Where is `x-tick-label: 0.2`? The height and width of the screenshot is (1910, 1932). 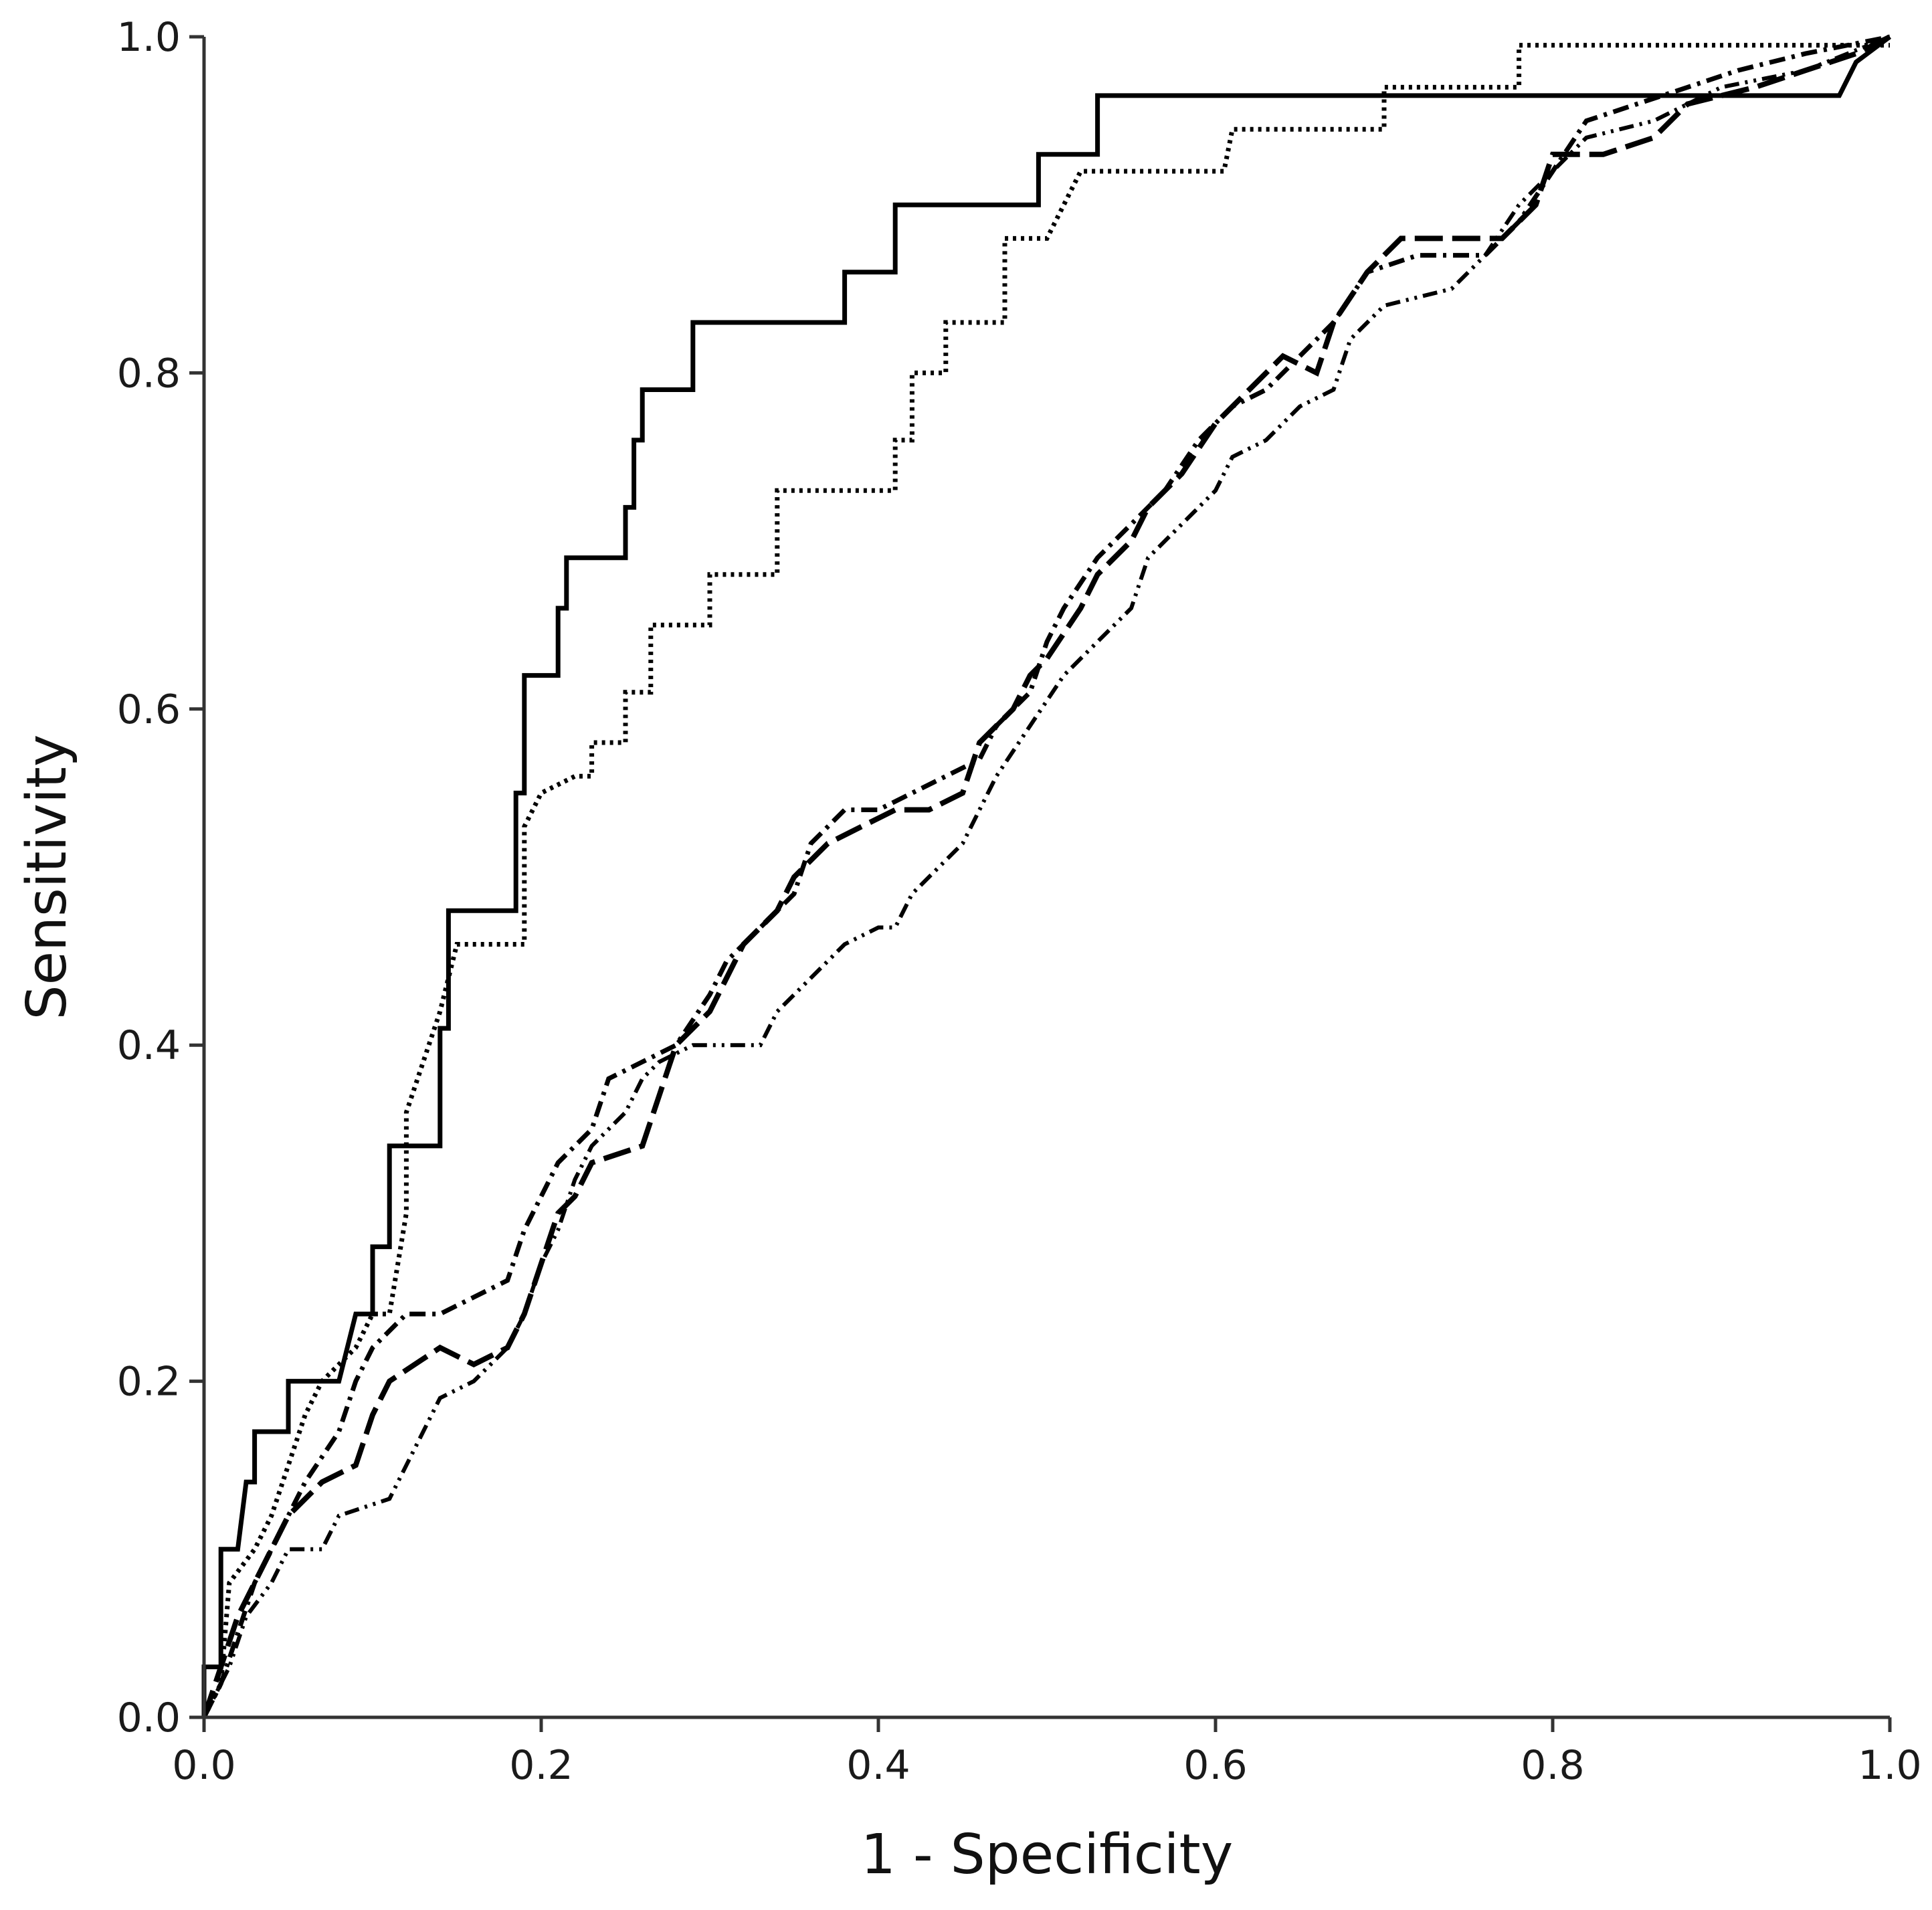 x-tick-label: 0.2 is located at coordinates (541, 1766).